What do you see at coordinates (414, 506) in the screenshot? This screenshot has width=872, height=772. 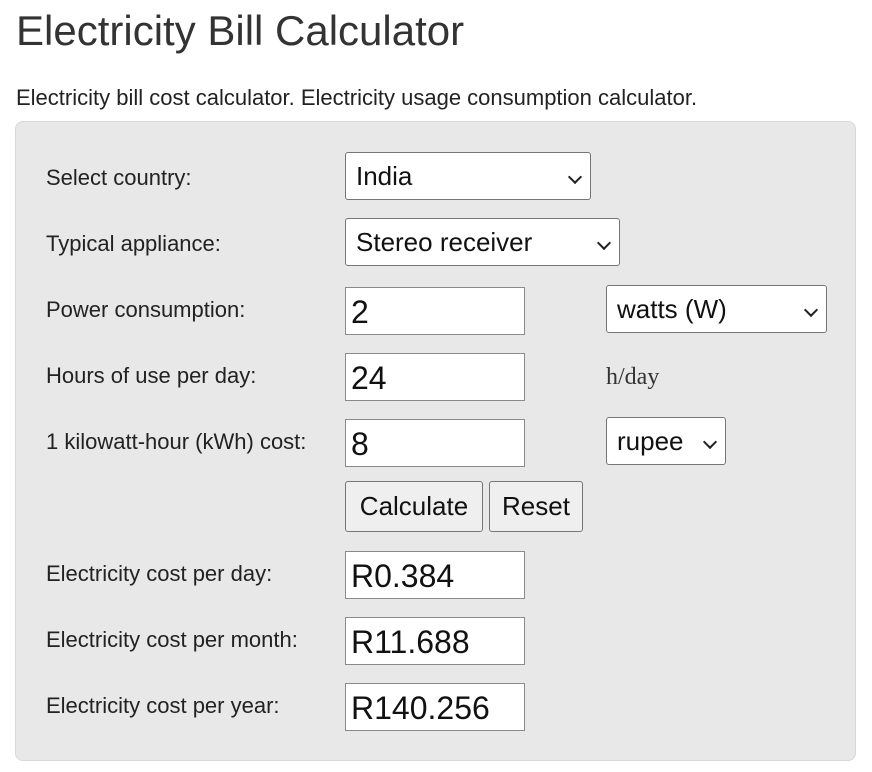 I see `calculate-button: Calculate` at bounding box center [414, 506].